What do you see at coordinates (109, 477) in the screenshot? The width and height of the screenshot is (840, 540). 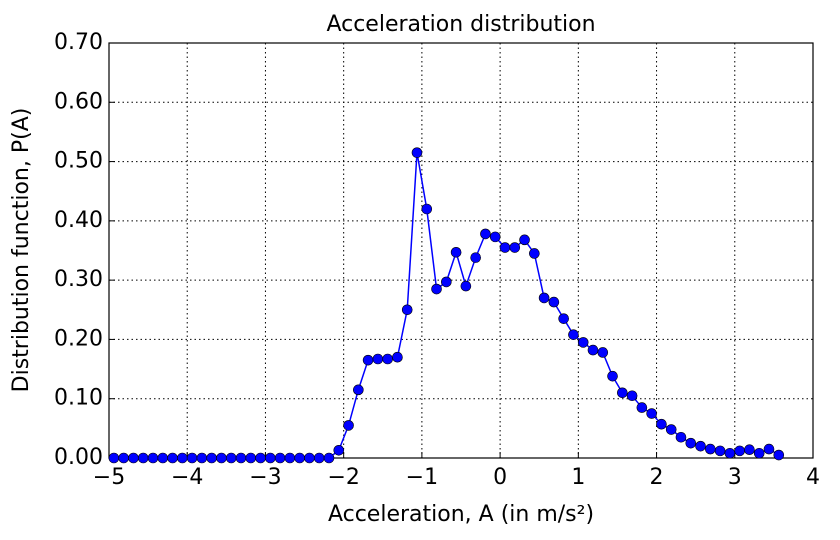 I see `x-tick-label: −5` at bounding box center [109, 477].